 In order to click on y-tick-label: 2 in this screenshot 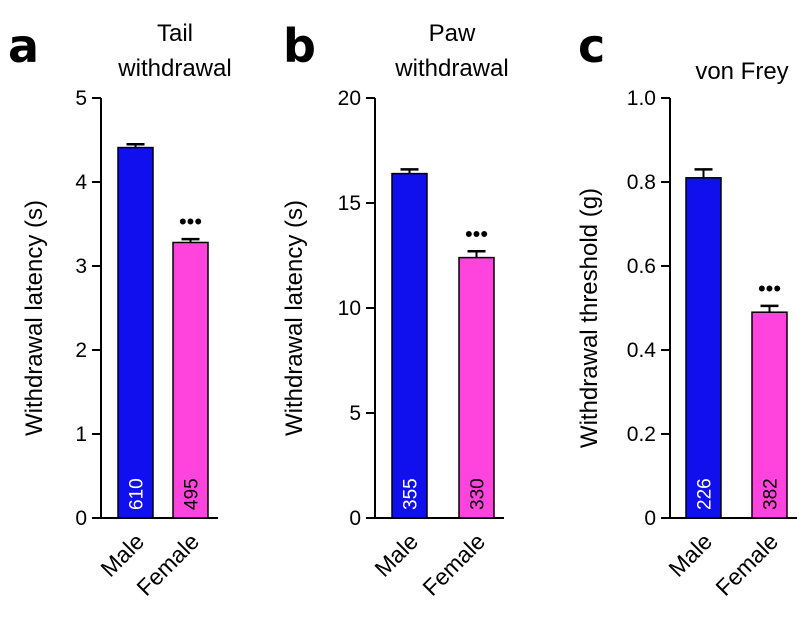, I will do `click(81, 350)`.